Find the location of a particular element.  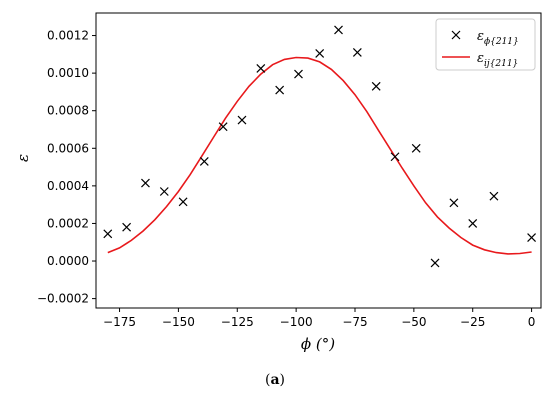

x-tick-label: −100 is located at coordinates (296, 322).